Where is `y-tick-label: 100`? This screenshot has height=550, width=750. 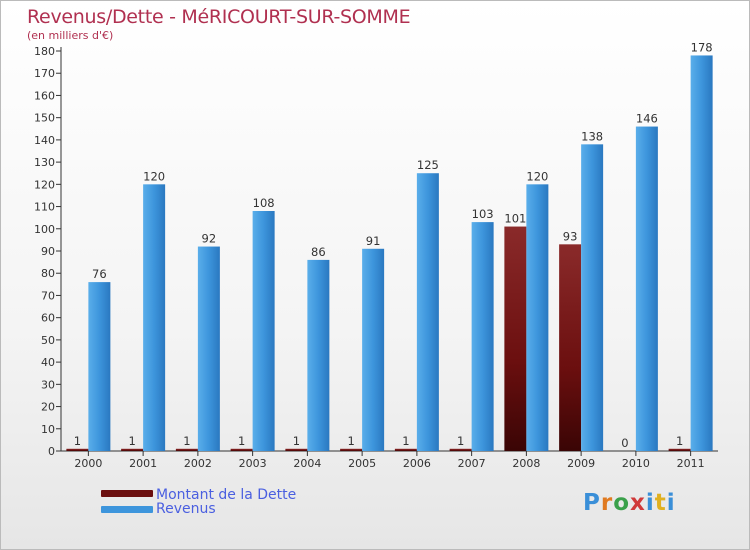
y-tick-label: 100 is located at coordinates (44, 229).